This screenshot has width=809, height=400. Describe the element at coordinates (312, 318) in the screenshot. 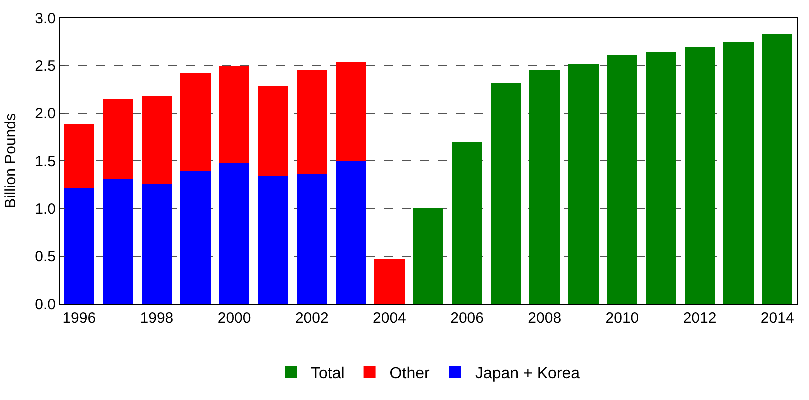

I see `x-tick-label: 2002` at that location.